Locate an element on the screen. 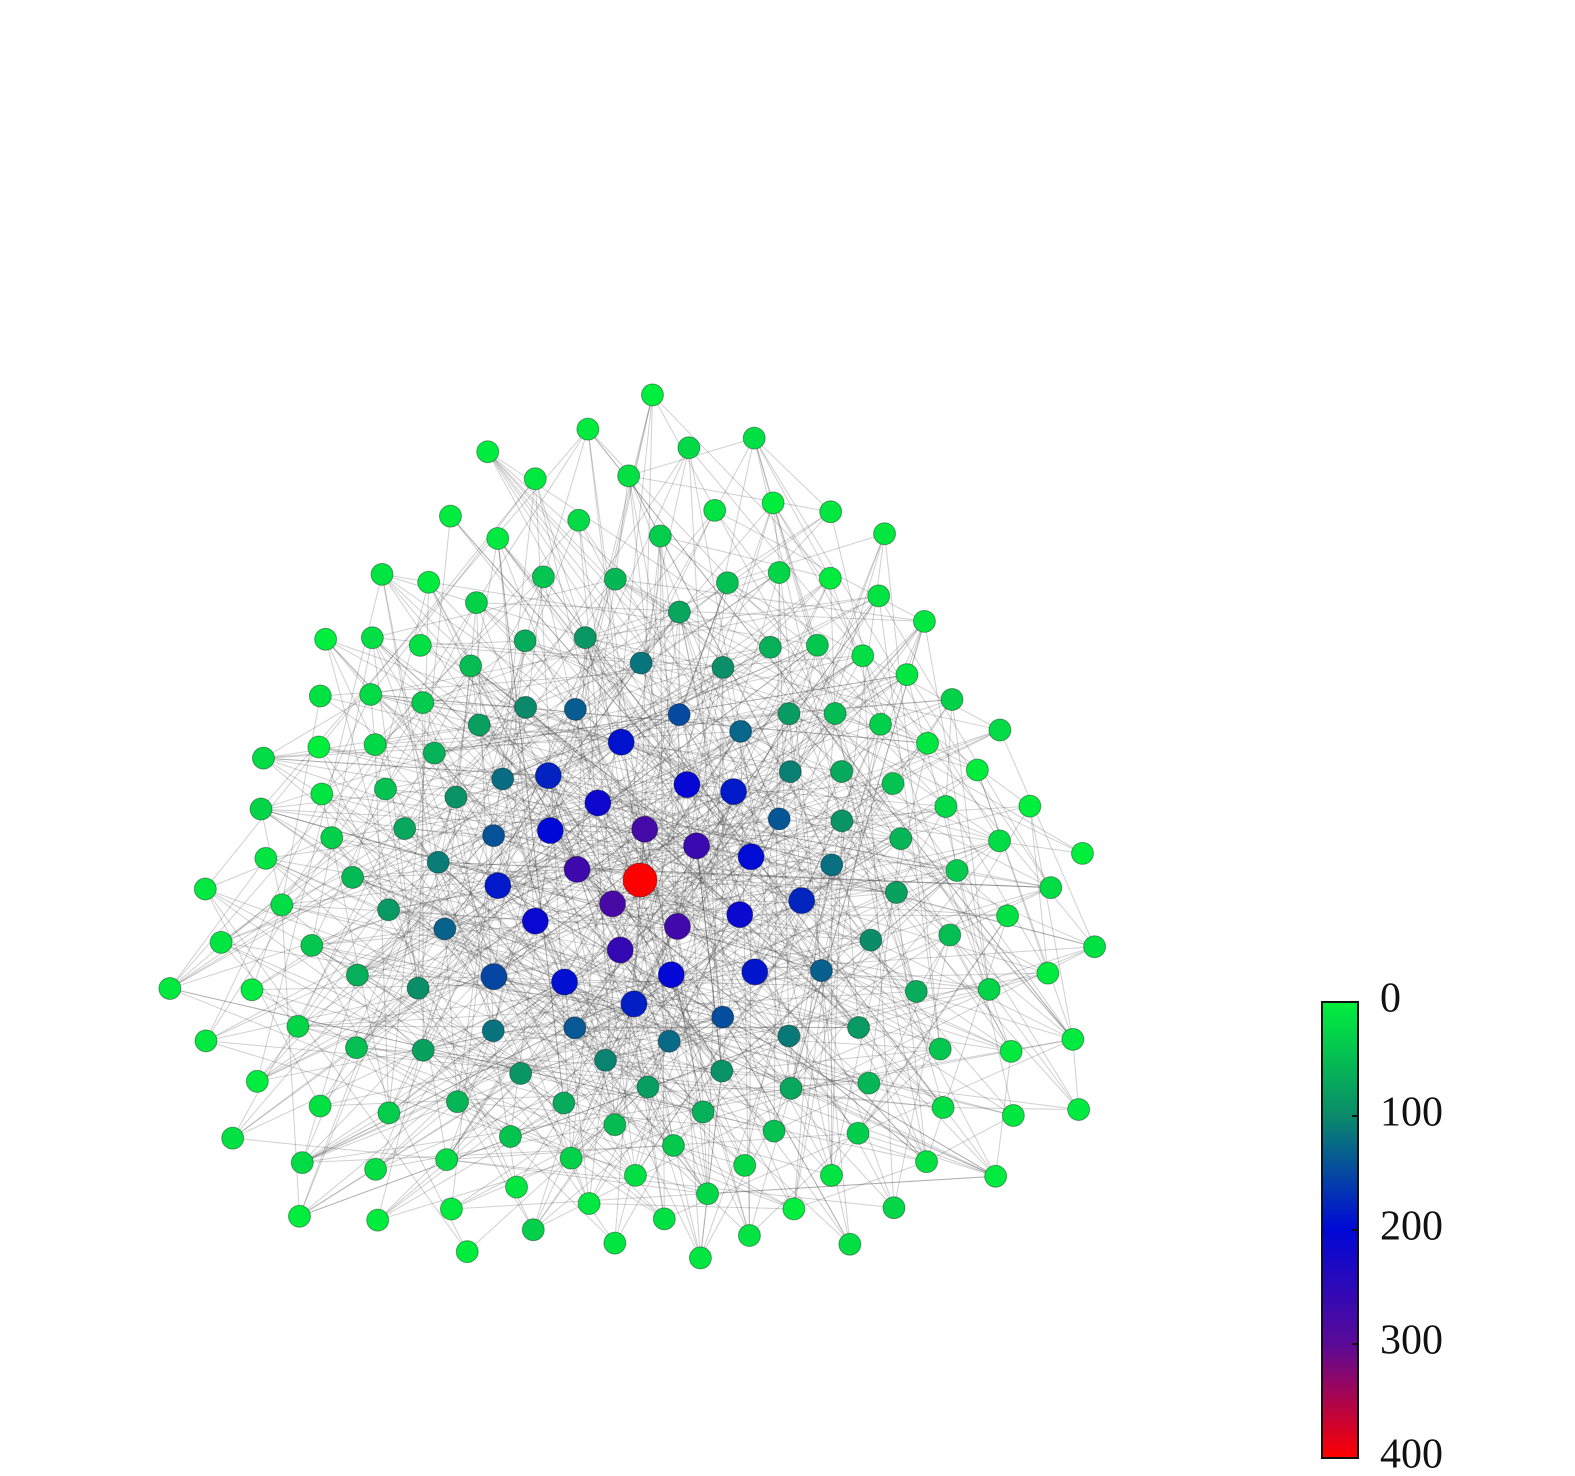  colorbar-tick-label: 100 is located at coordinates (1411, 1113).